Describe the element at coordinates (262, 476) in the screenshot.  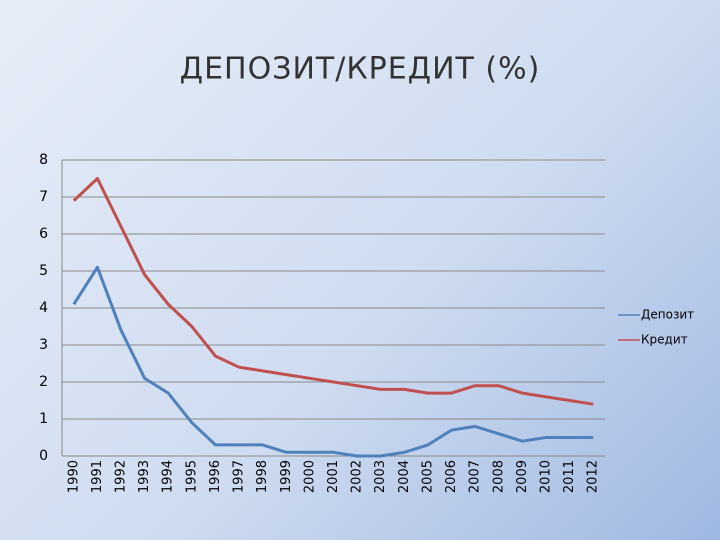
I see `x-tick-label: 1998` at that location.